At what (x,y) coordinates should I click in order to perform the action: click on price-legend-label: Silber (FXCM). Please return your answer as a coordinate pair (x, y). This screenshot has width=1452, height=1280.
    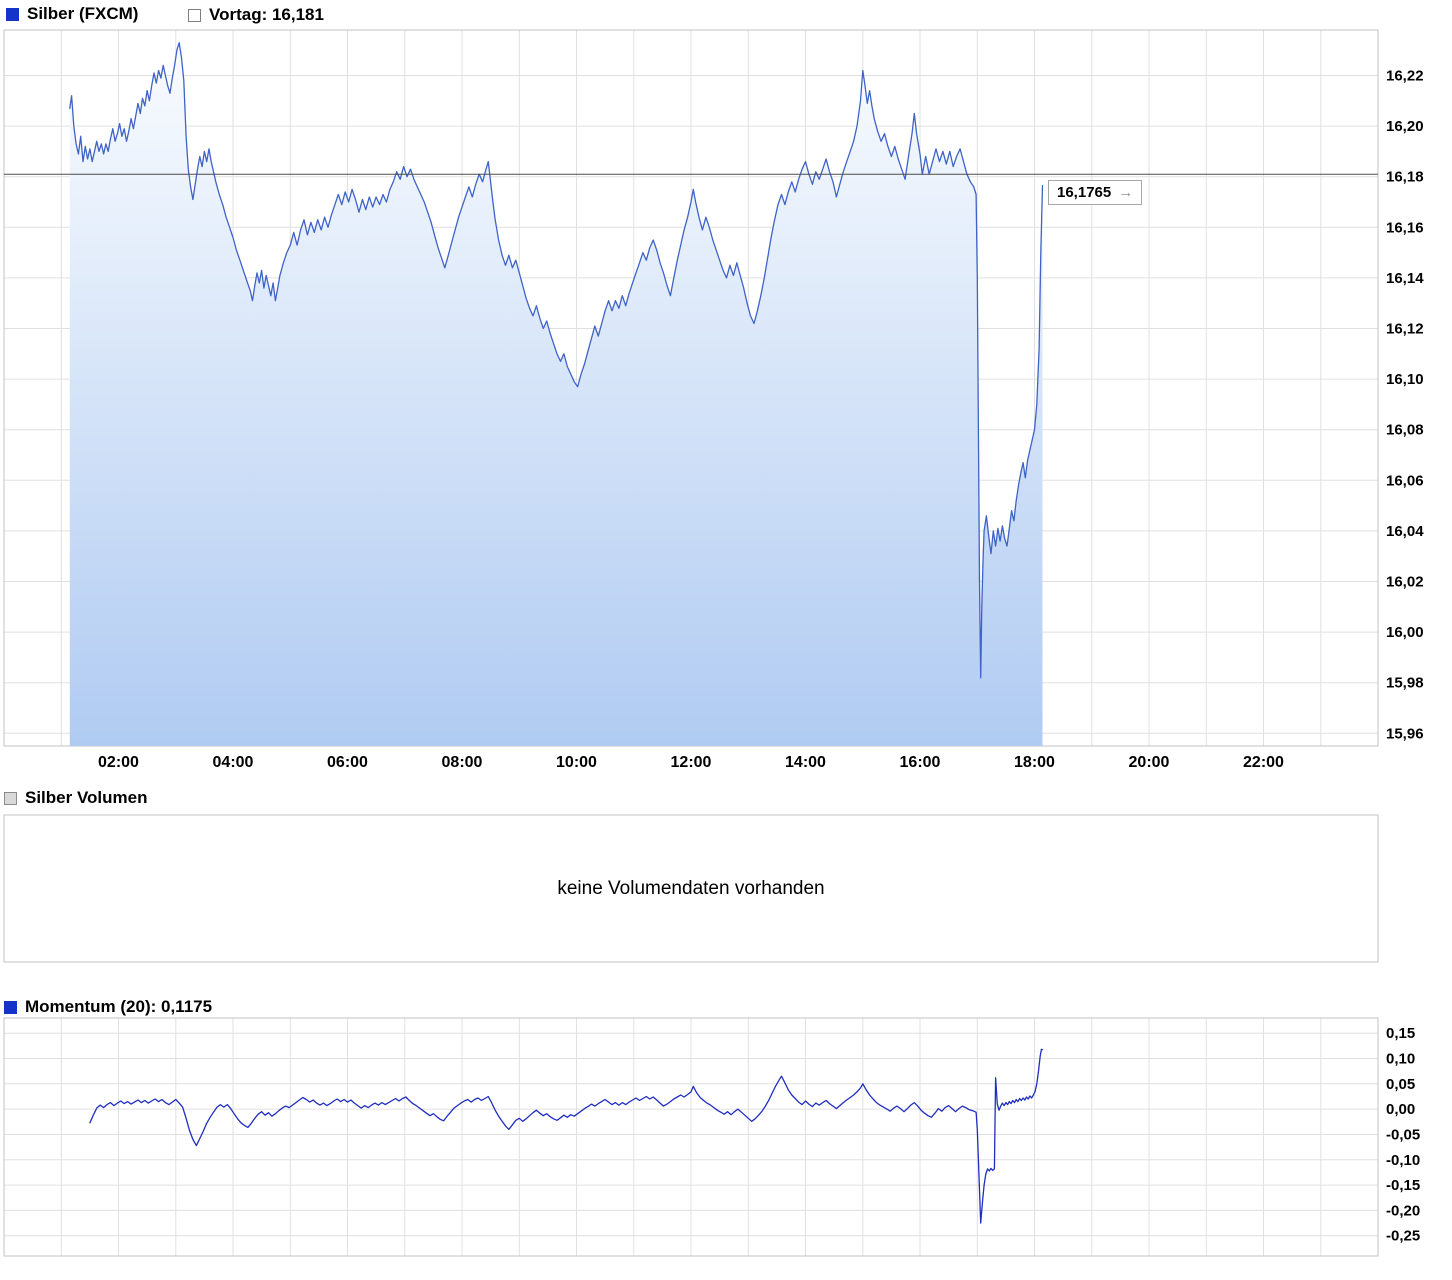
    Looking at the image, I should click on (83, 13).